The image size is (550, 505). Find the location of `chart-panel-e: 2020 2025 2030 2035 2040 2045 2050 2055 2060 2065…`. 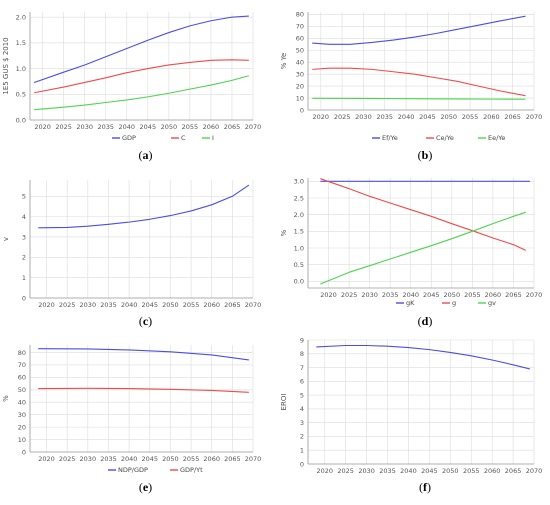

chart-panel-e: 2020 2025 2030 2035 2040 2045 2050 2055 2060 2065… is located at coordinates (131, 419).